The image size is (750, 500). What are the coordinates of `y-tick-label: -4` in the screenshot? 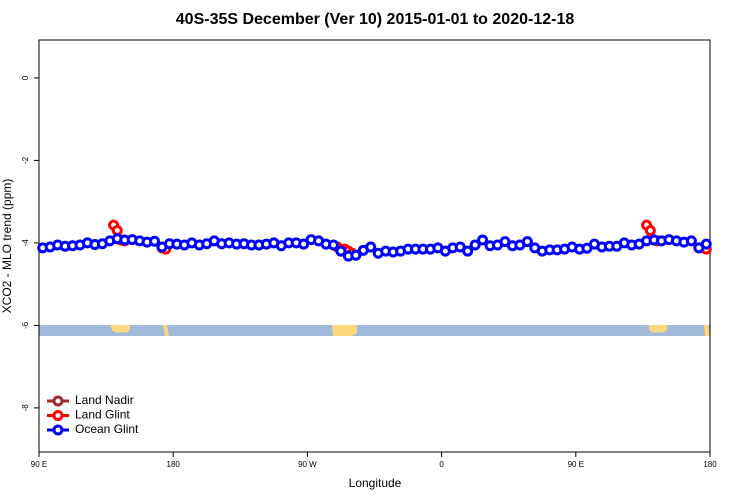 It's located at (25, 243).